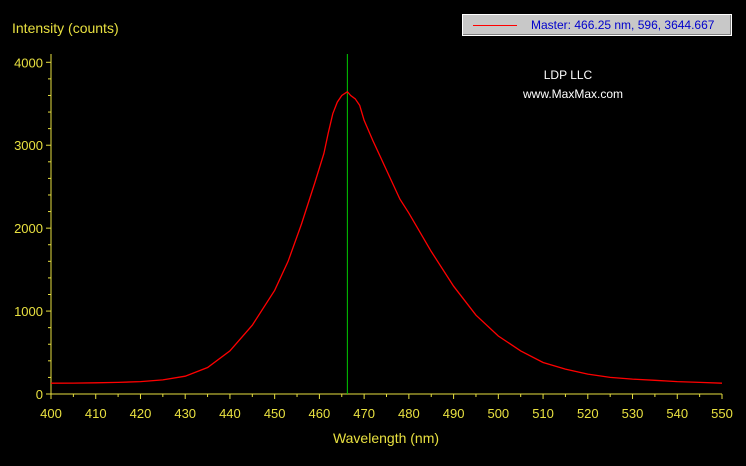 This screenshot has height=466, width=746. I want to click on x-tick-label: 450, so click(275, 413).